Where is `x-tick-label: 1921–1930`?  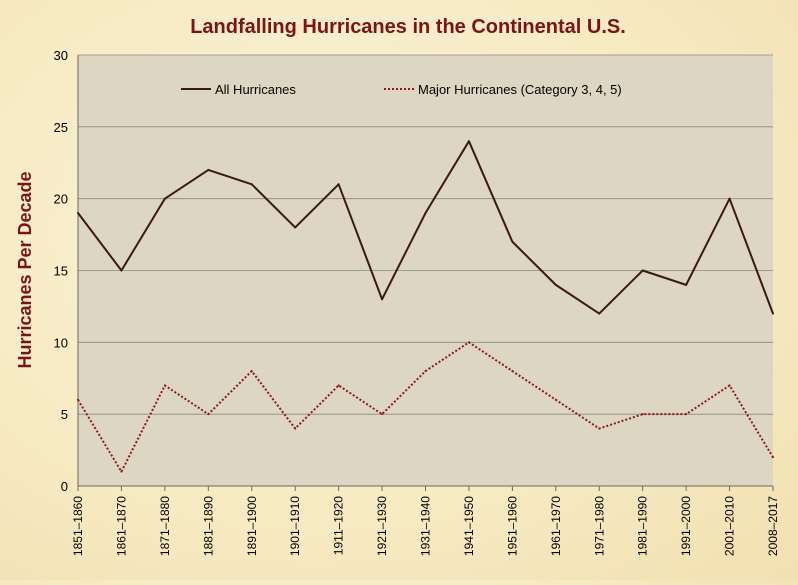
x-tick-label: 1921–1930 is located at coordinates (382, 526).